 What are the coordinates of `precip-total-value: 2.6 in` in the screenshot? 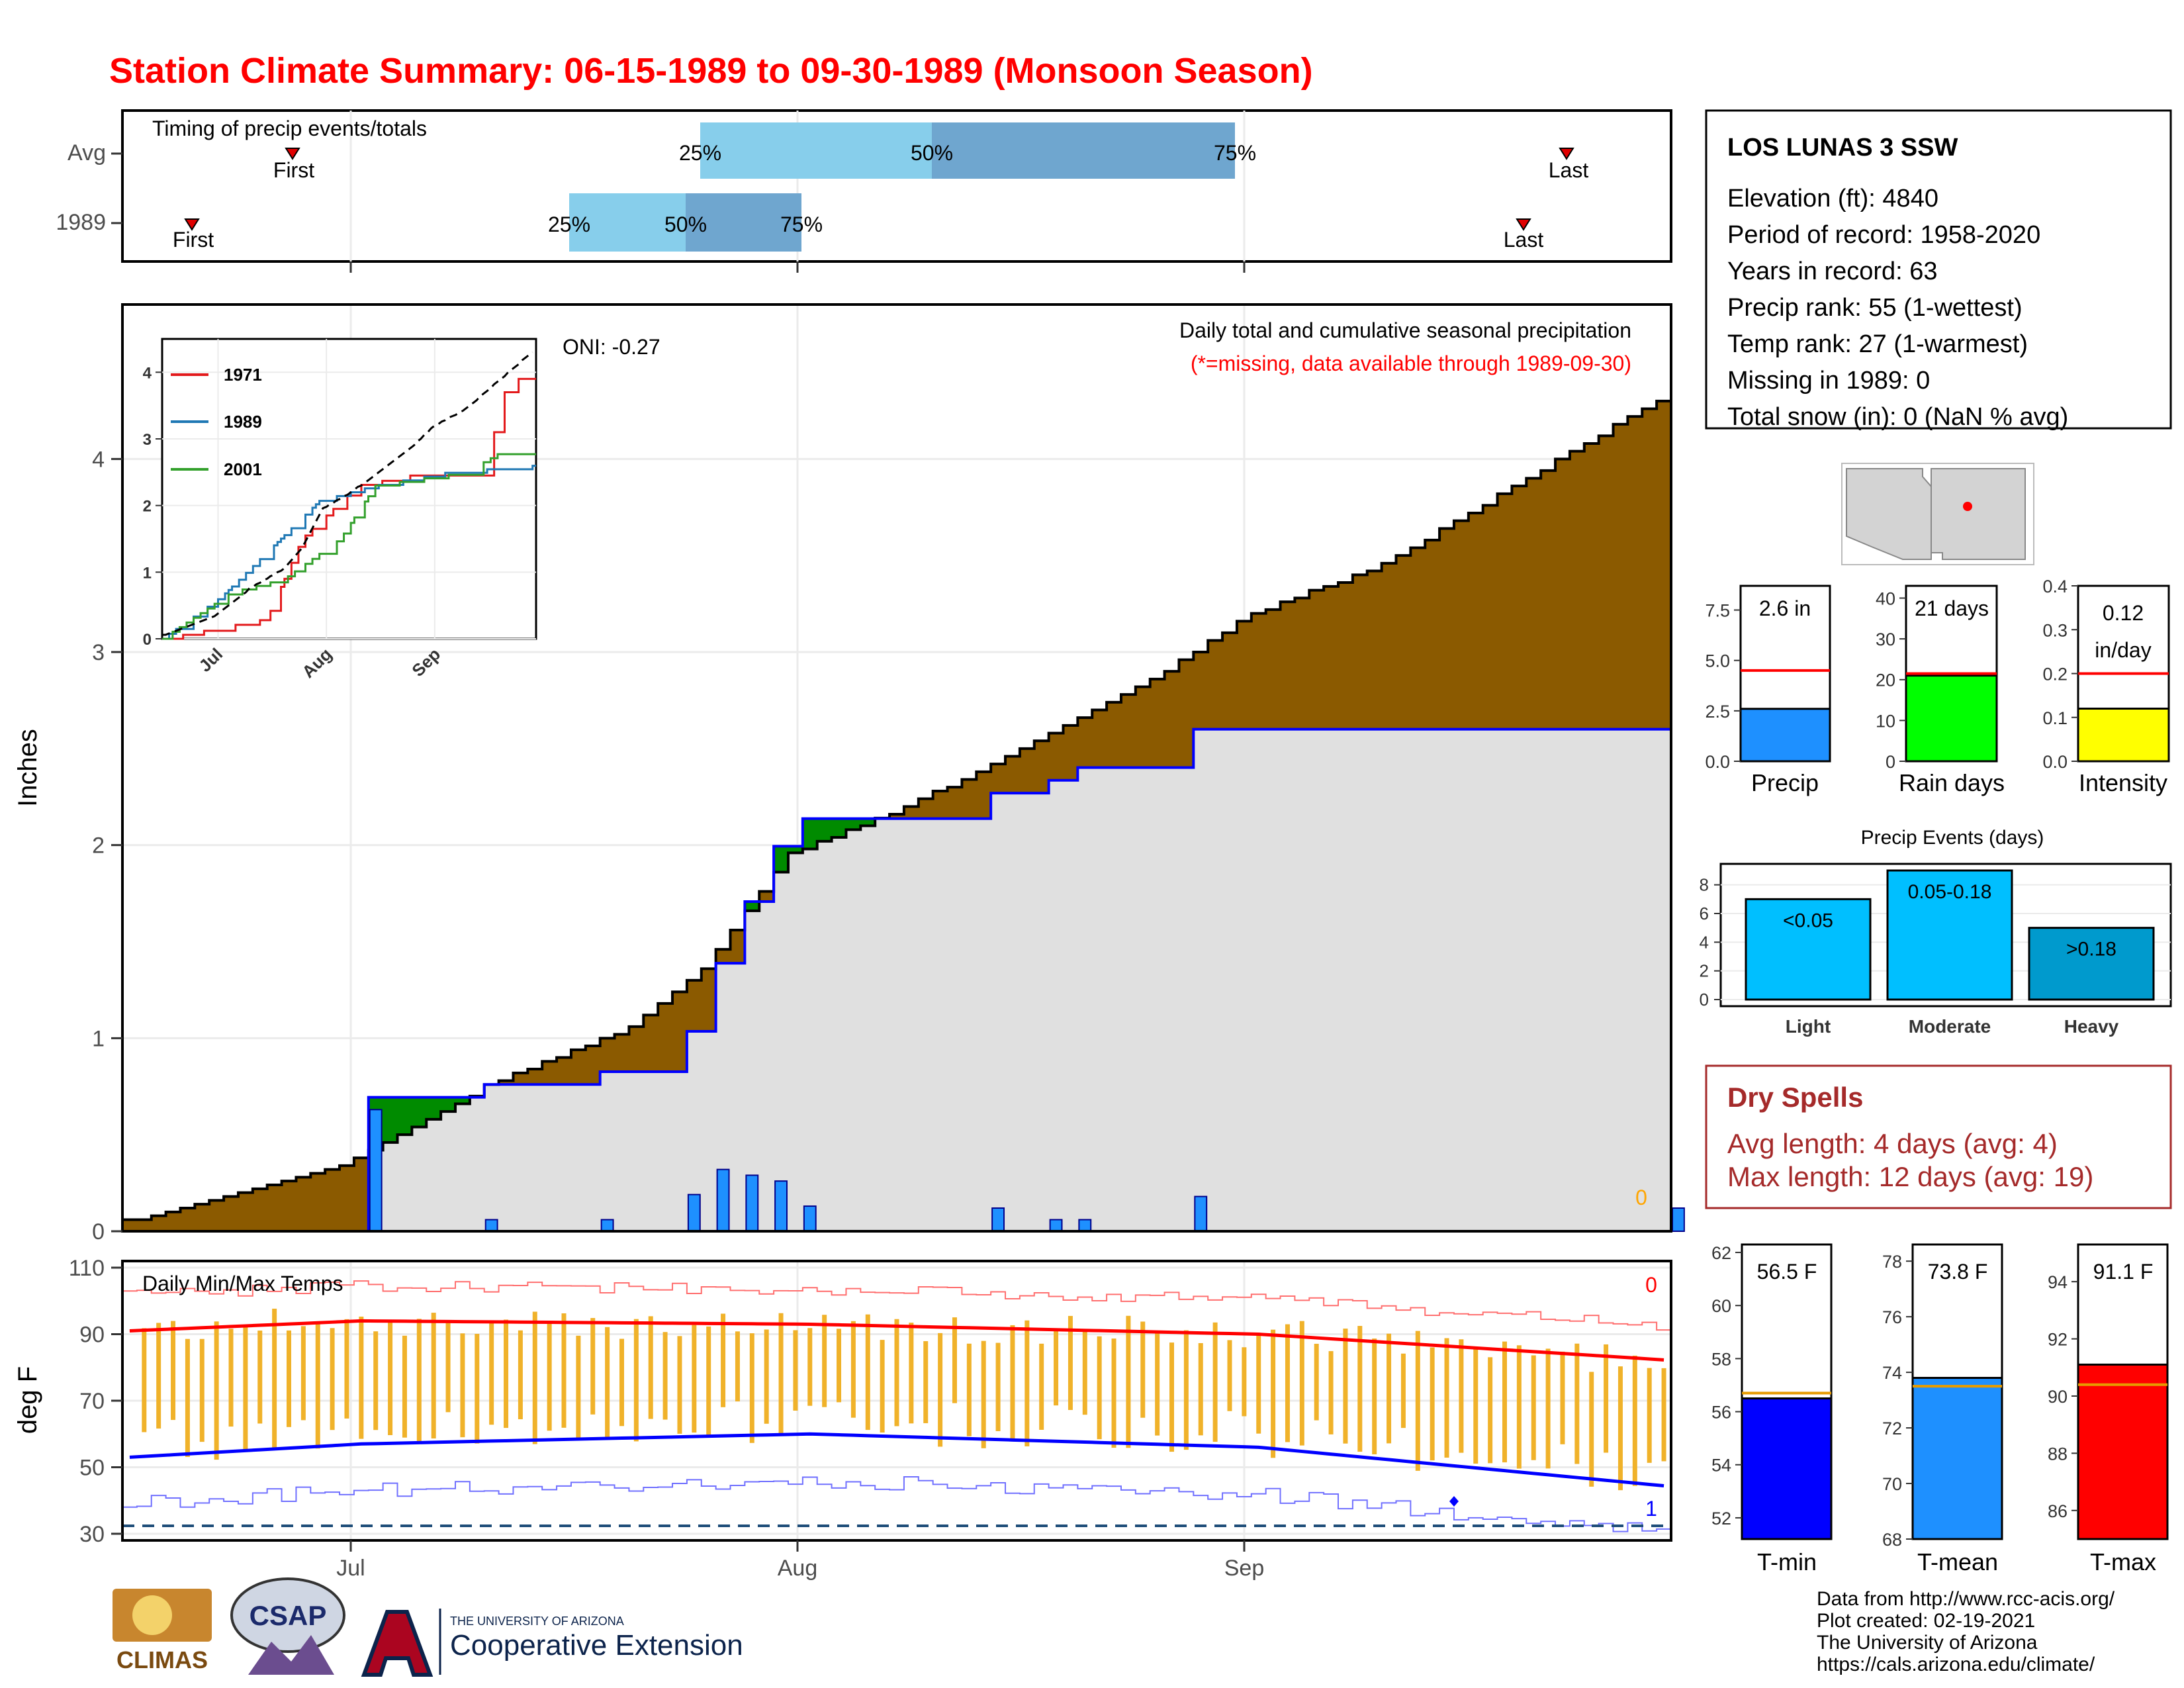 It's located at (1785, 608).